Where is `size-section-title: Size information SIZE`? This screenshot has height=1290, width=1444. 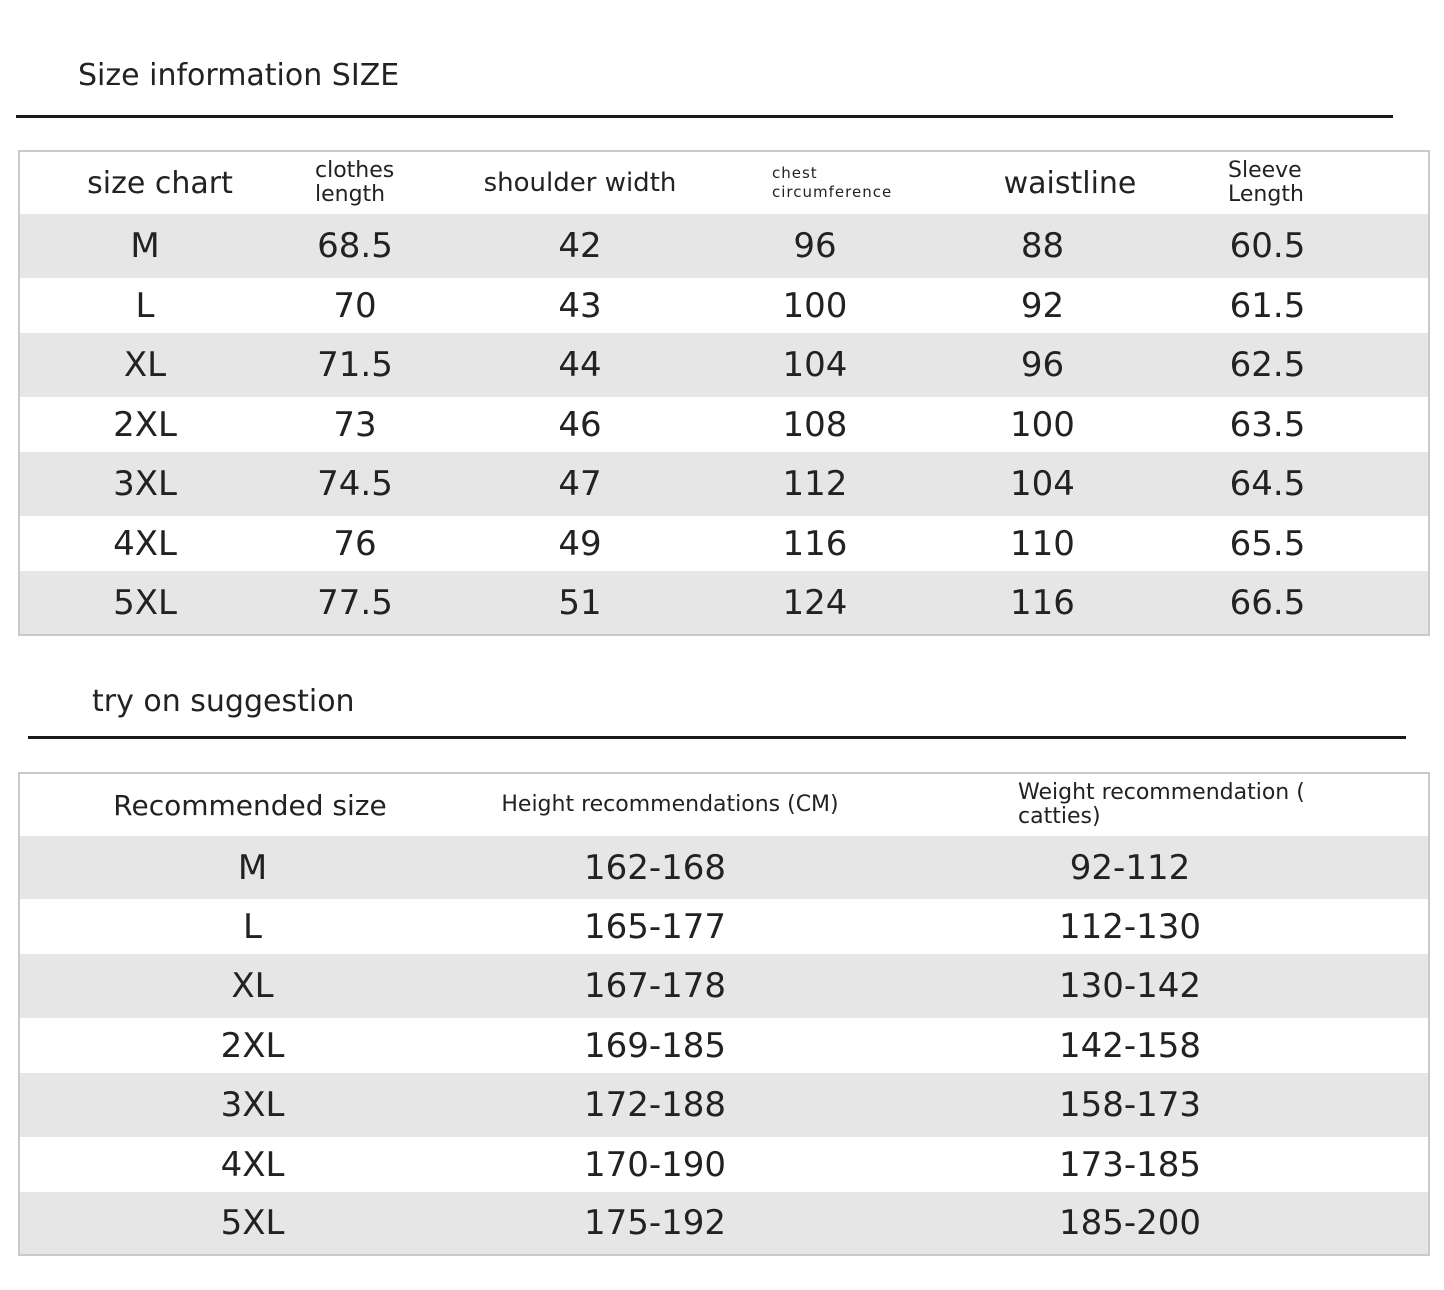
size-section-title: Size information SIZE is located at coordinates (239, 75).